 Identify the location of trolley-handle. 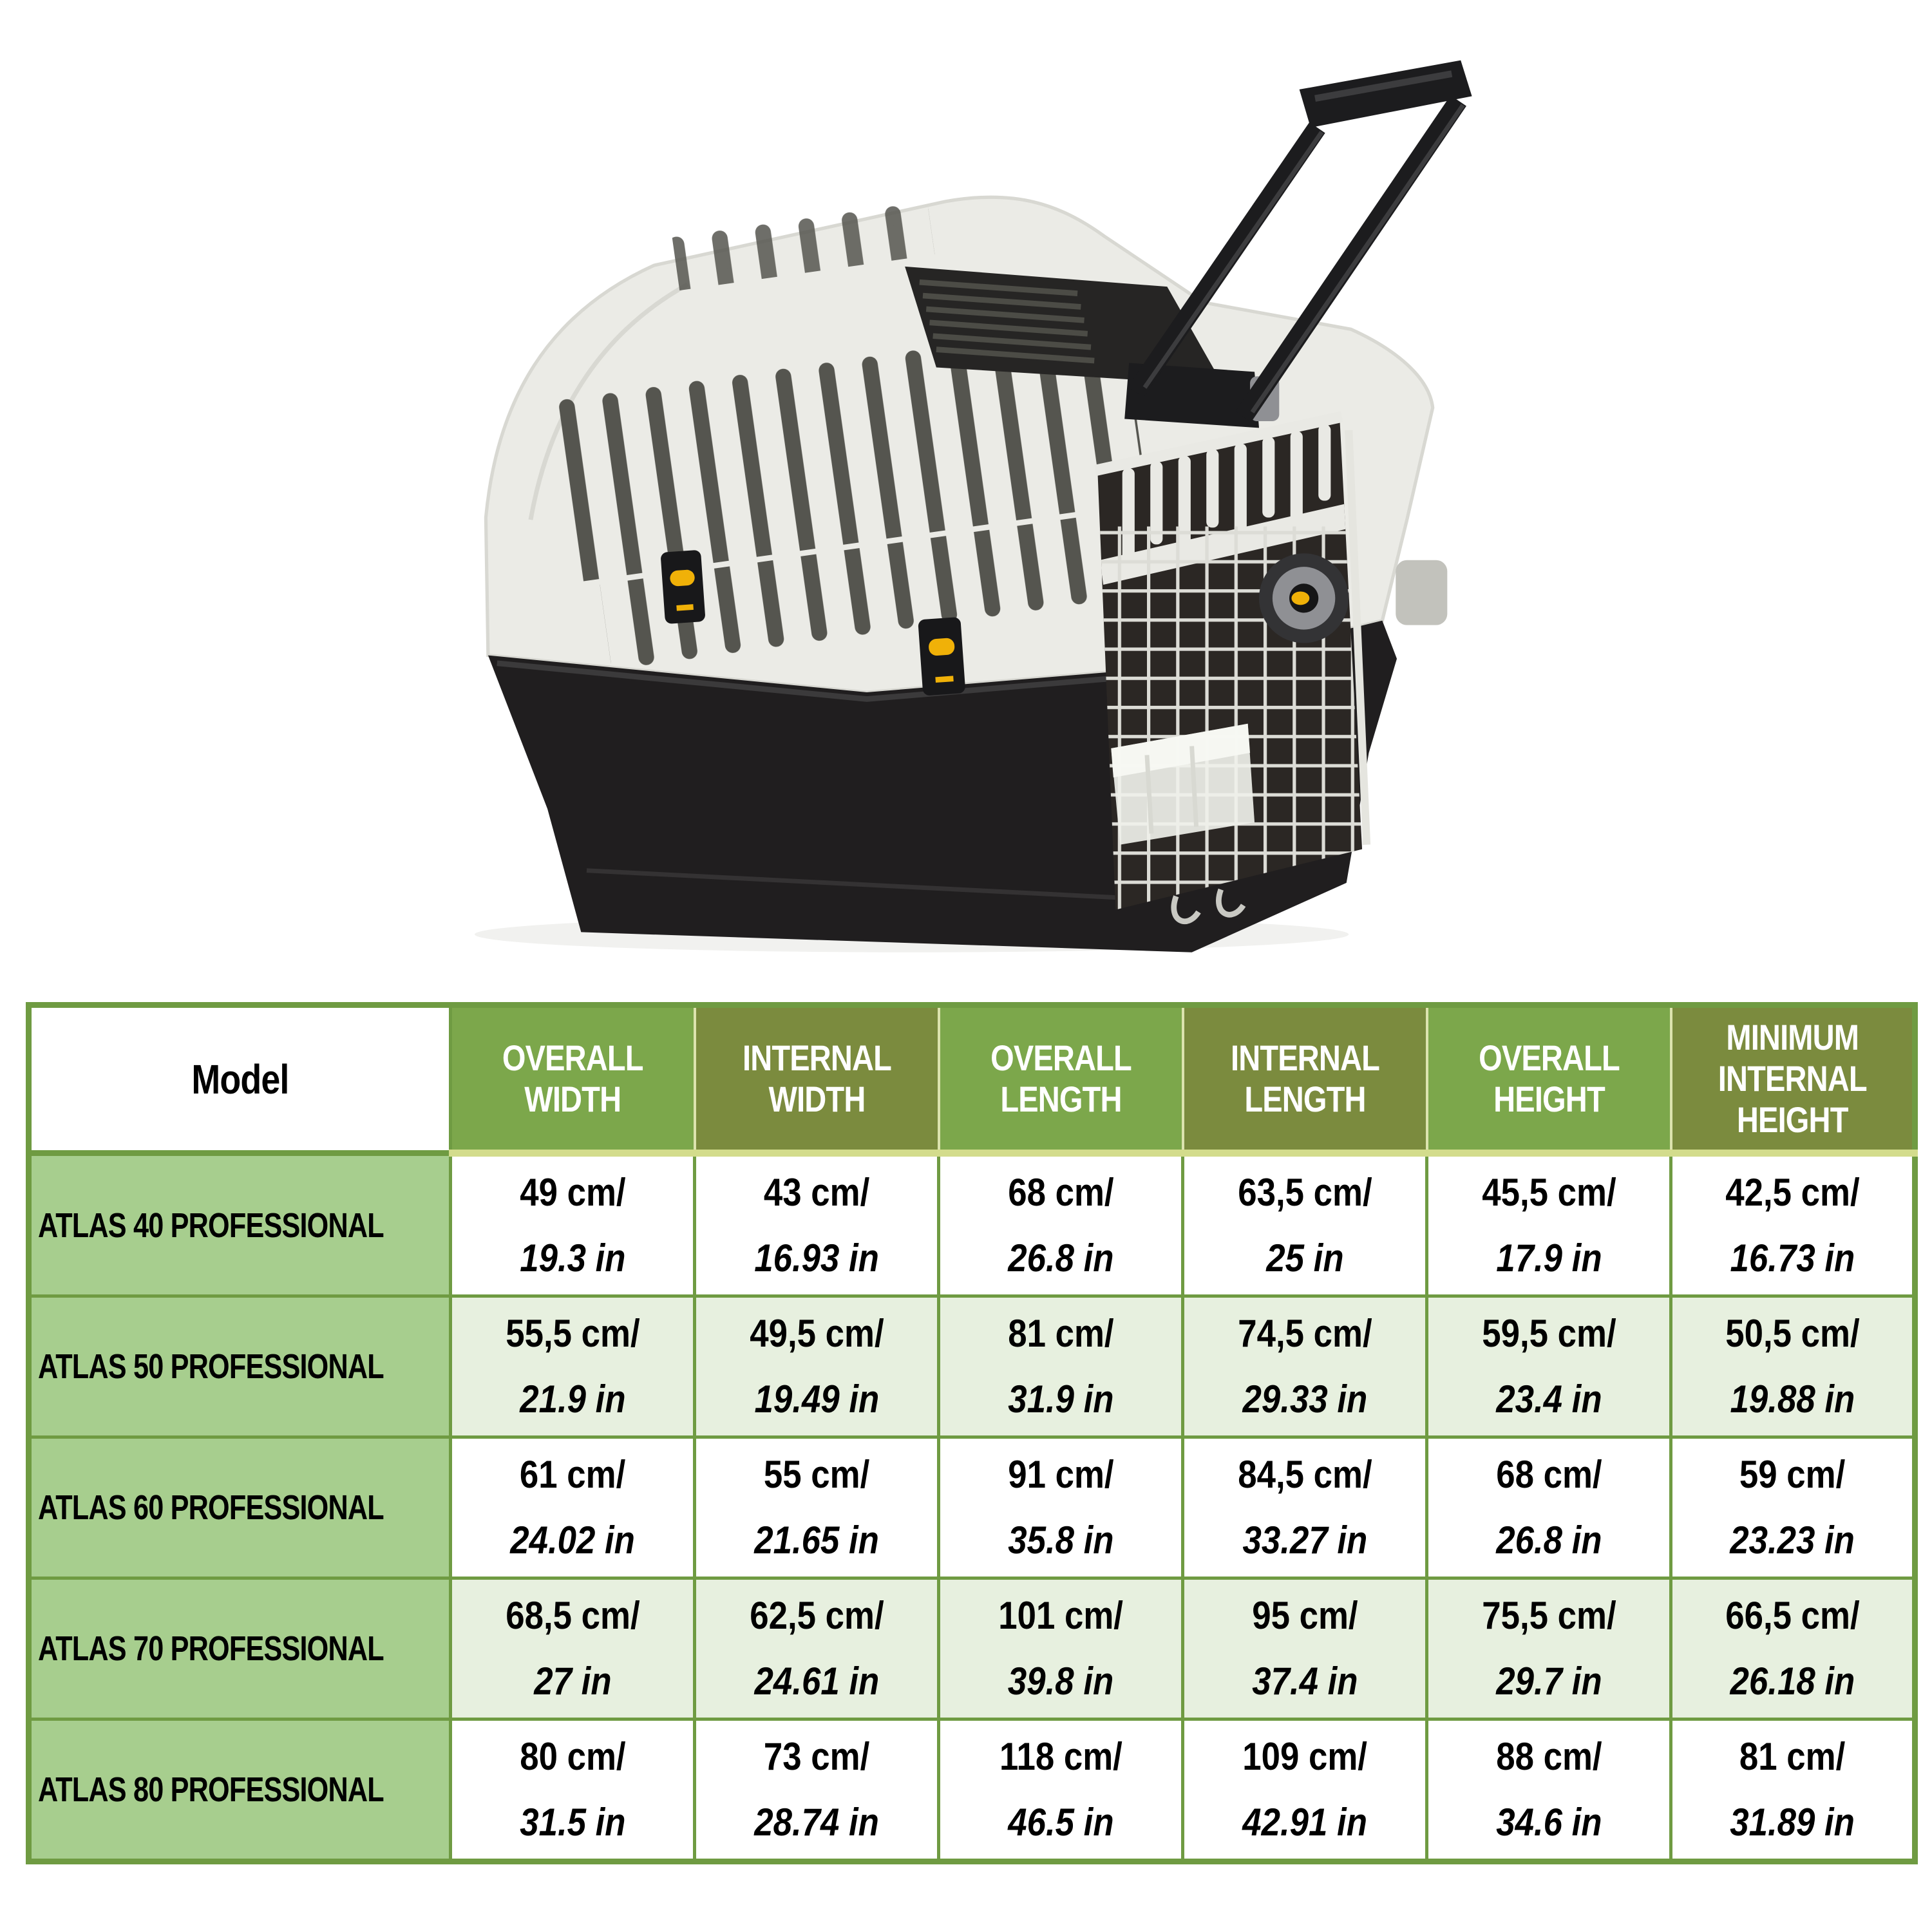
(1300, 241).